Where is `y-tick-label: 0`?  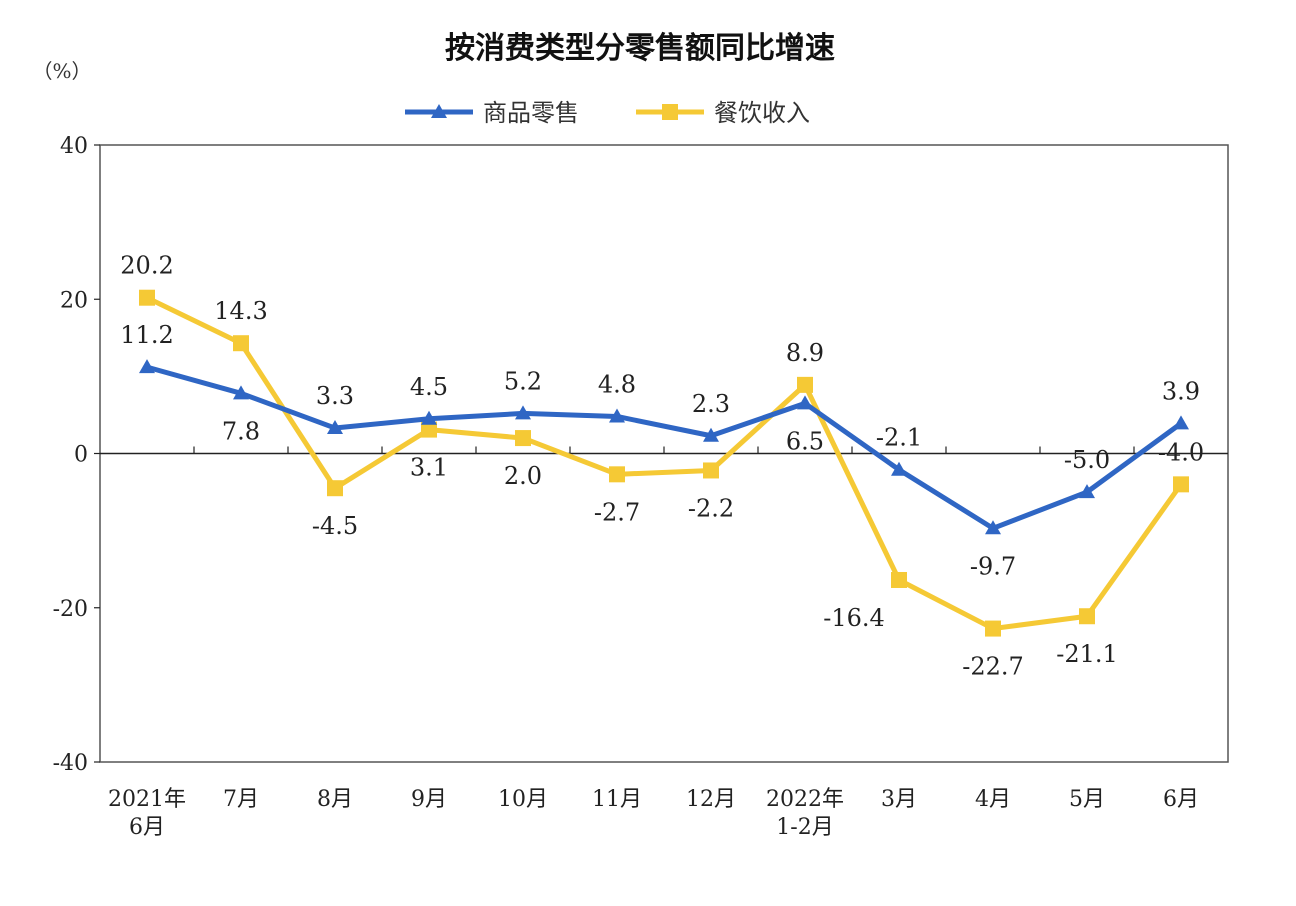
y-tick-label: 0 is located at coordinates (81, 455).